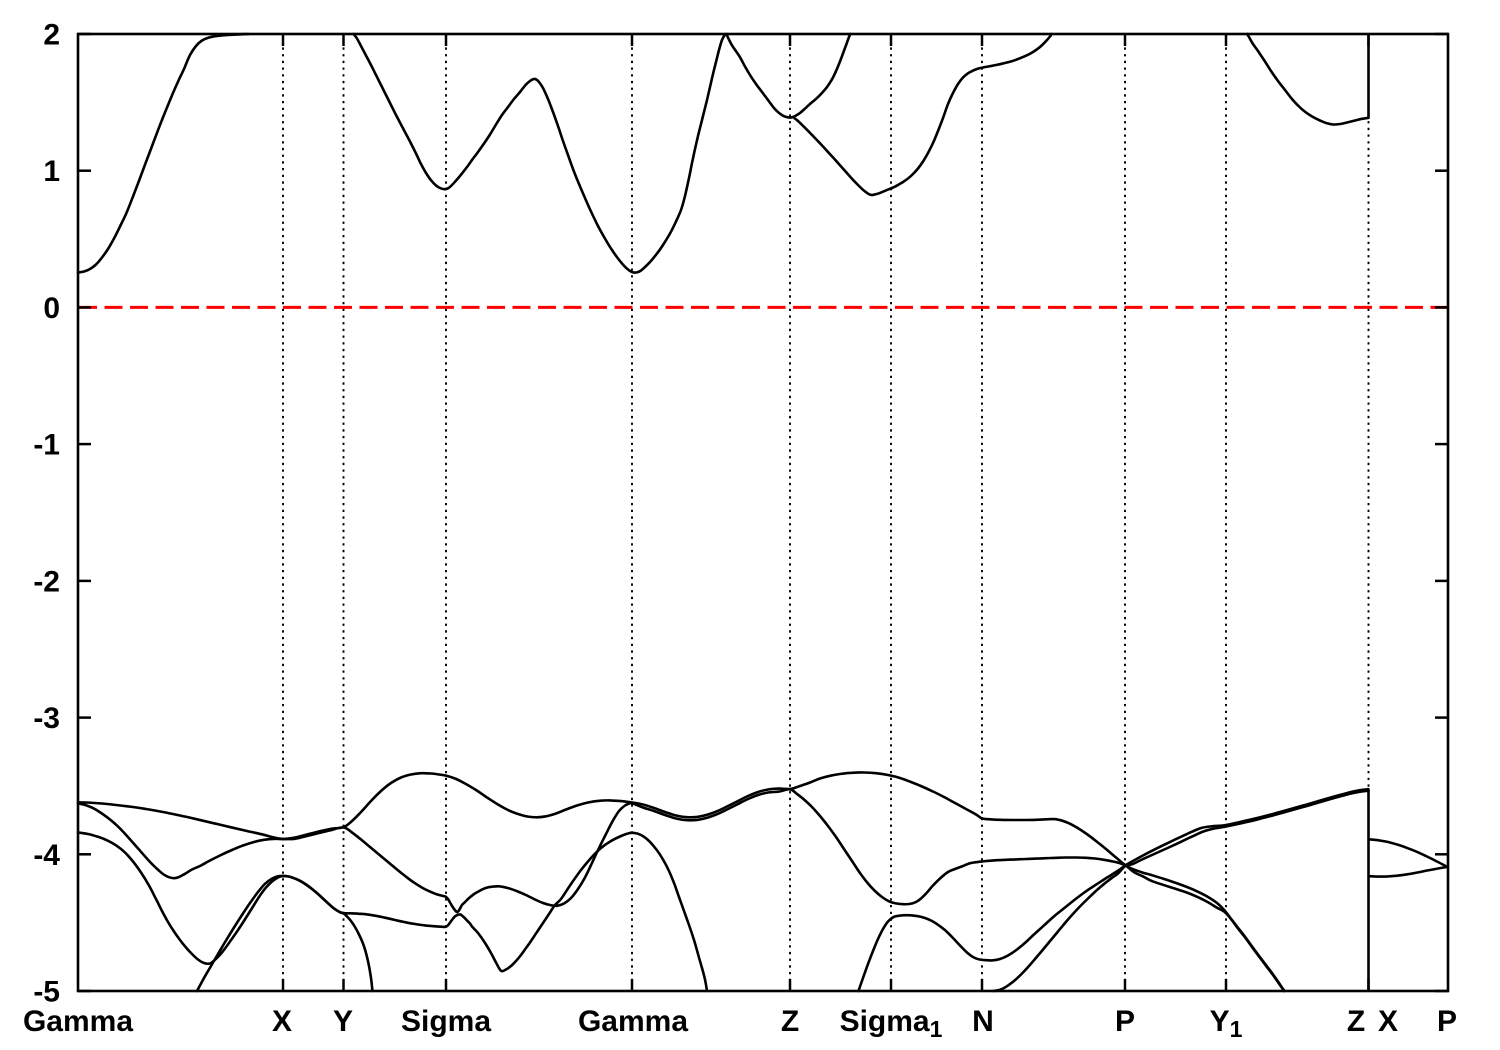 This screenshot has height=1050, width=1500. What do you see at coordinates (46, 718) in the screenshot?
I see `svg-text: -3` at bounding box center [46, 718].